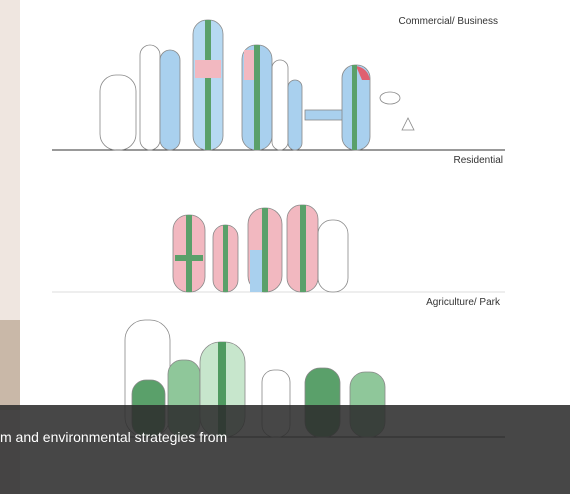 The width and height of the screenshot is (570, 494). Describe the element at coordinates (448, 21) in the screenshot. I see `section-label: Commercial/ Business` at that location.